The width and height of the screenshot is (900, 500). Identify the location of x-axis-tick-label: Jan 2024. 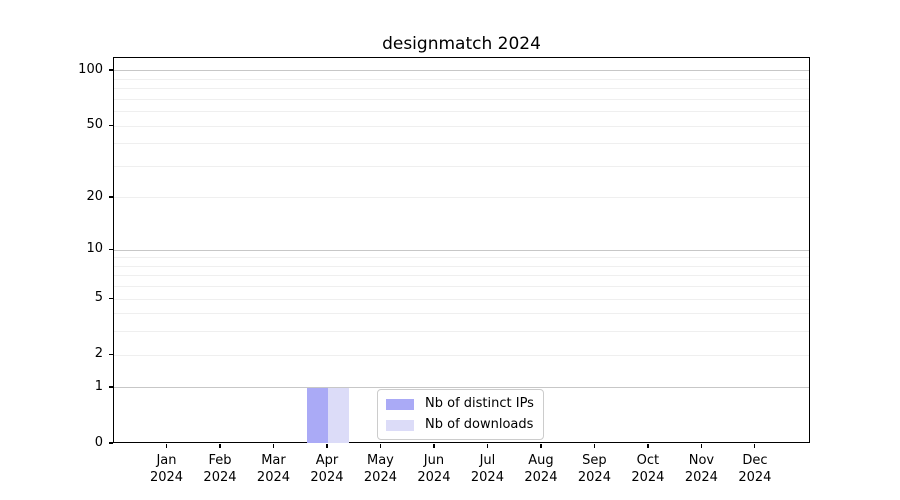
(166, 469).